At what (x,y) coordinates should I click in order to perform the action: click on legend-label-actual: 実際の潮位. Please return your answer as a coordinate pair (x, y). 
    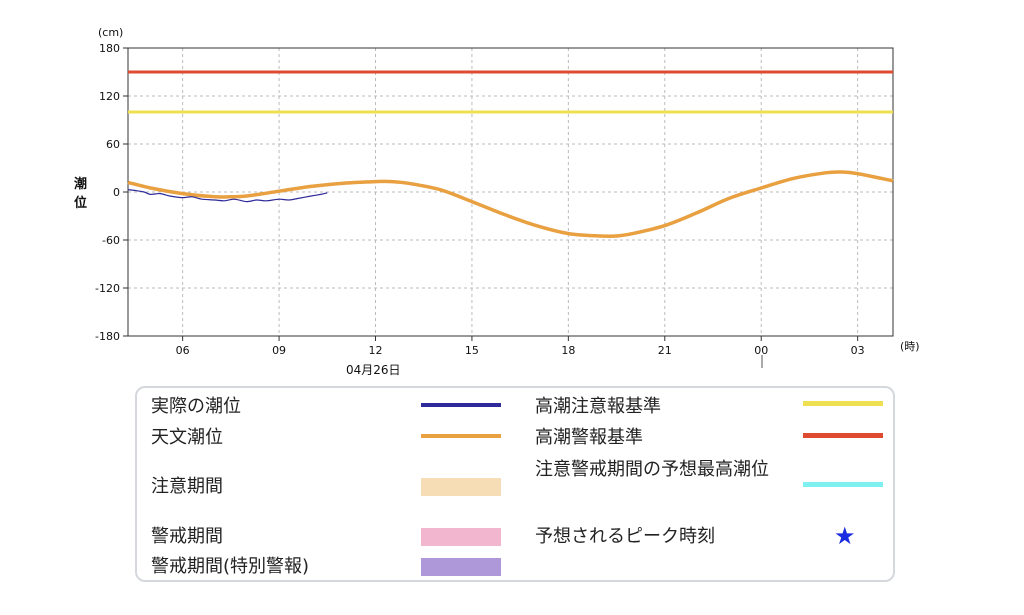
    Looking at the image, I should click on (196, 406).